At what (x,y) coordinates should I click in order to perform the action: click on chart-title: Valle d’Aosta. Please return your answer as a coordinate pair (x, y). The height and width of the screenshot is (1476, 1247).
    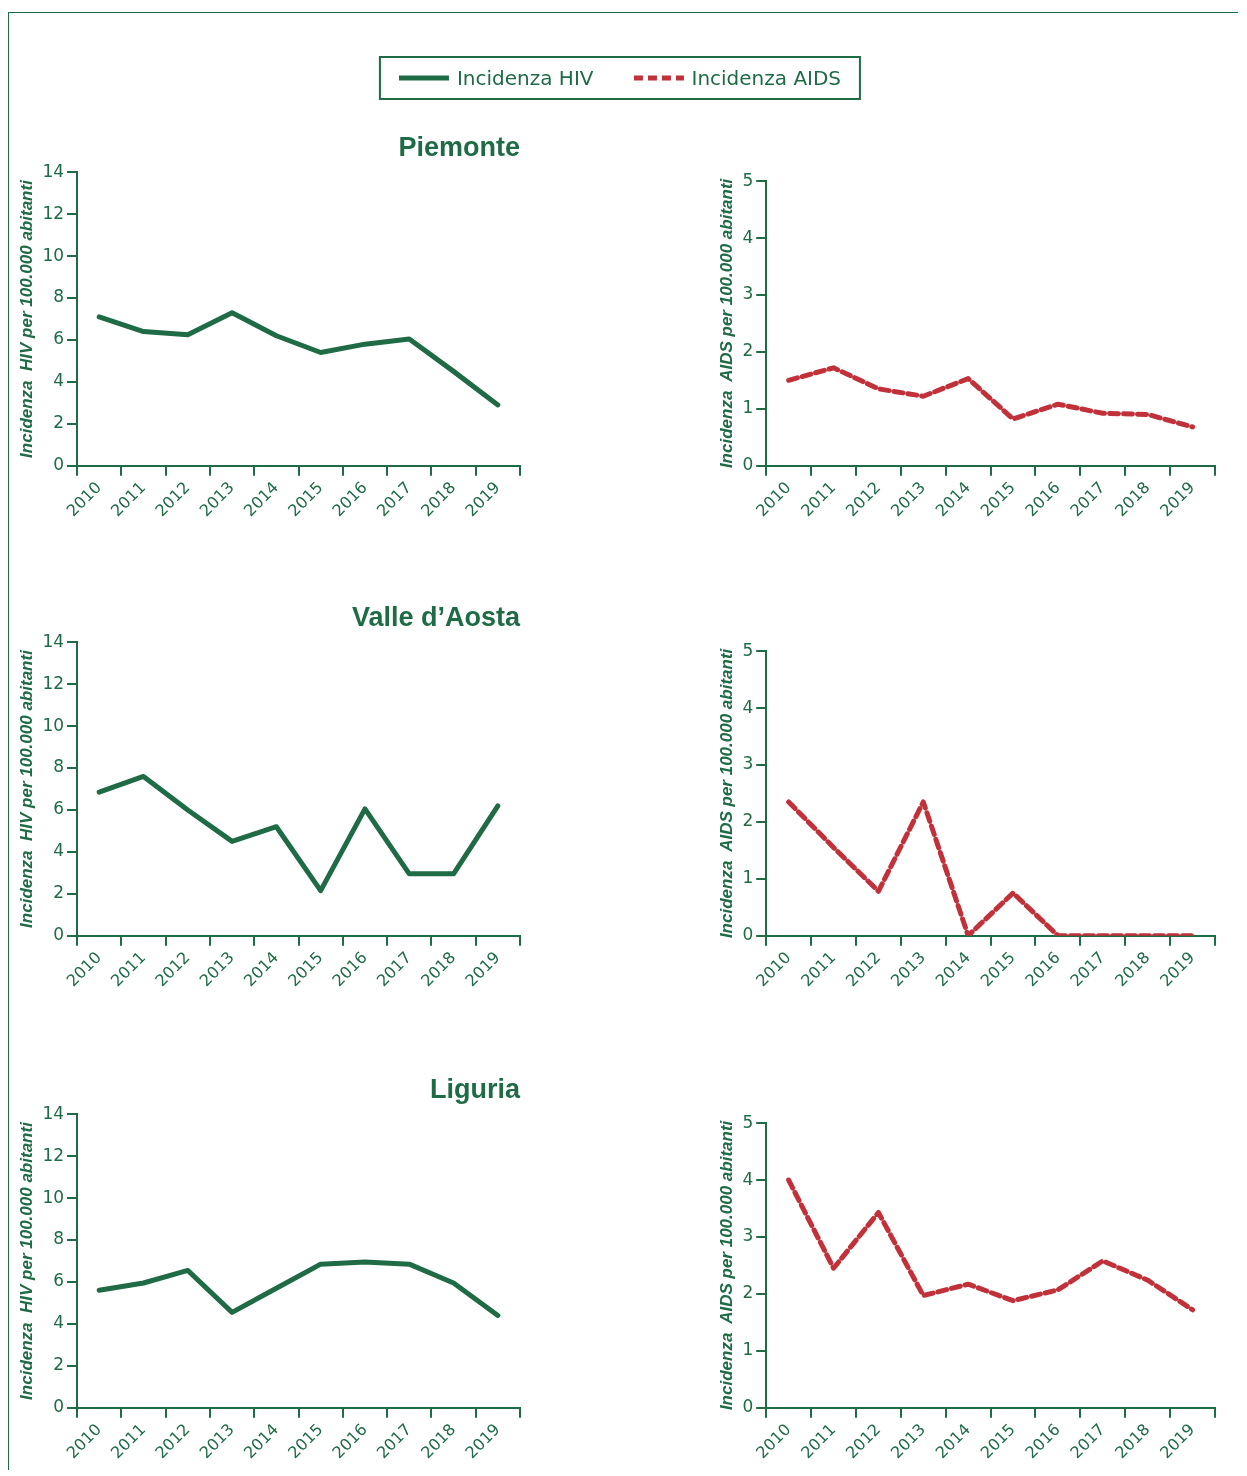
    Looking at the image, I should click on (436, 616).